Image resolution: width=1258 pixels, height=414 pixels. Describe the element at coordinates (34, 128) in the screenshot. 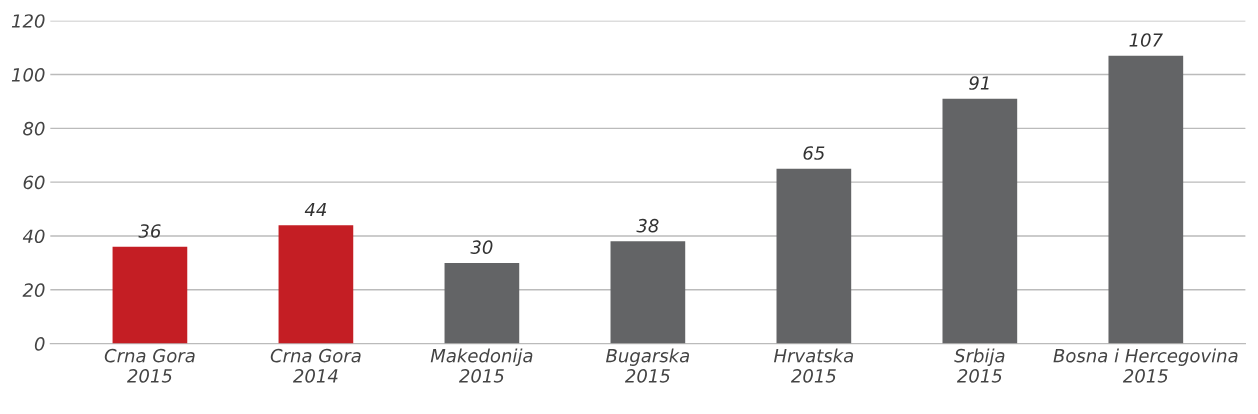

I see `y-tick-label: 80` at that location.